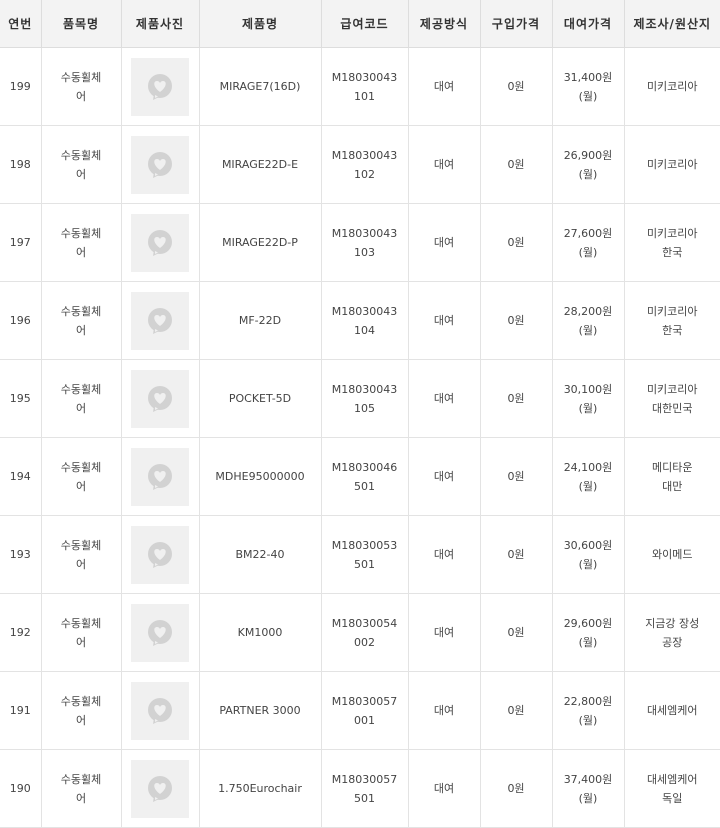 The height and width of the screenshot is (828, 720). What do you see at coordinates (81, 24) in the screenshot?
I see `header-col-category: 품목명` at bounding box center [81, 24].